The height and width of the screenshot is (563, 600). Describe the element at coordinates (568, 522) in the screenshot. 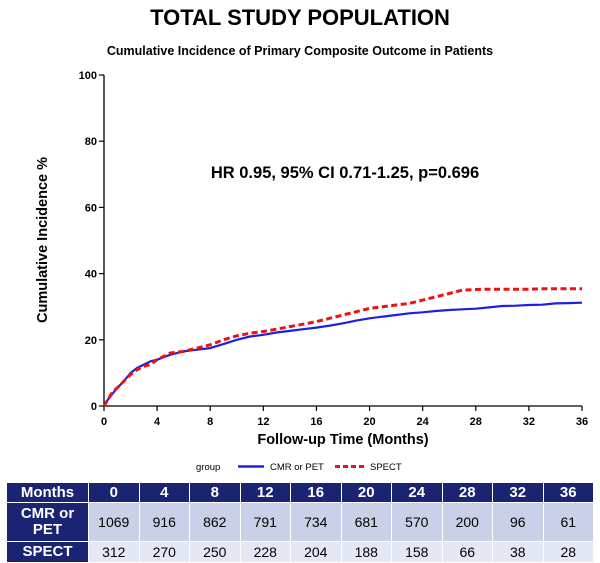

I see `risk-cell: 61` at that location.